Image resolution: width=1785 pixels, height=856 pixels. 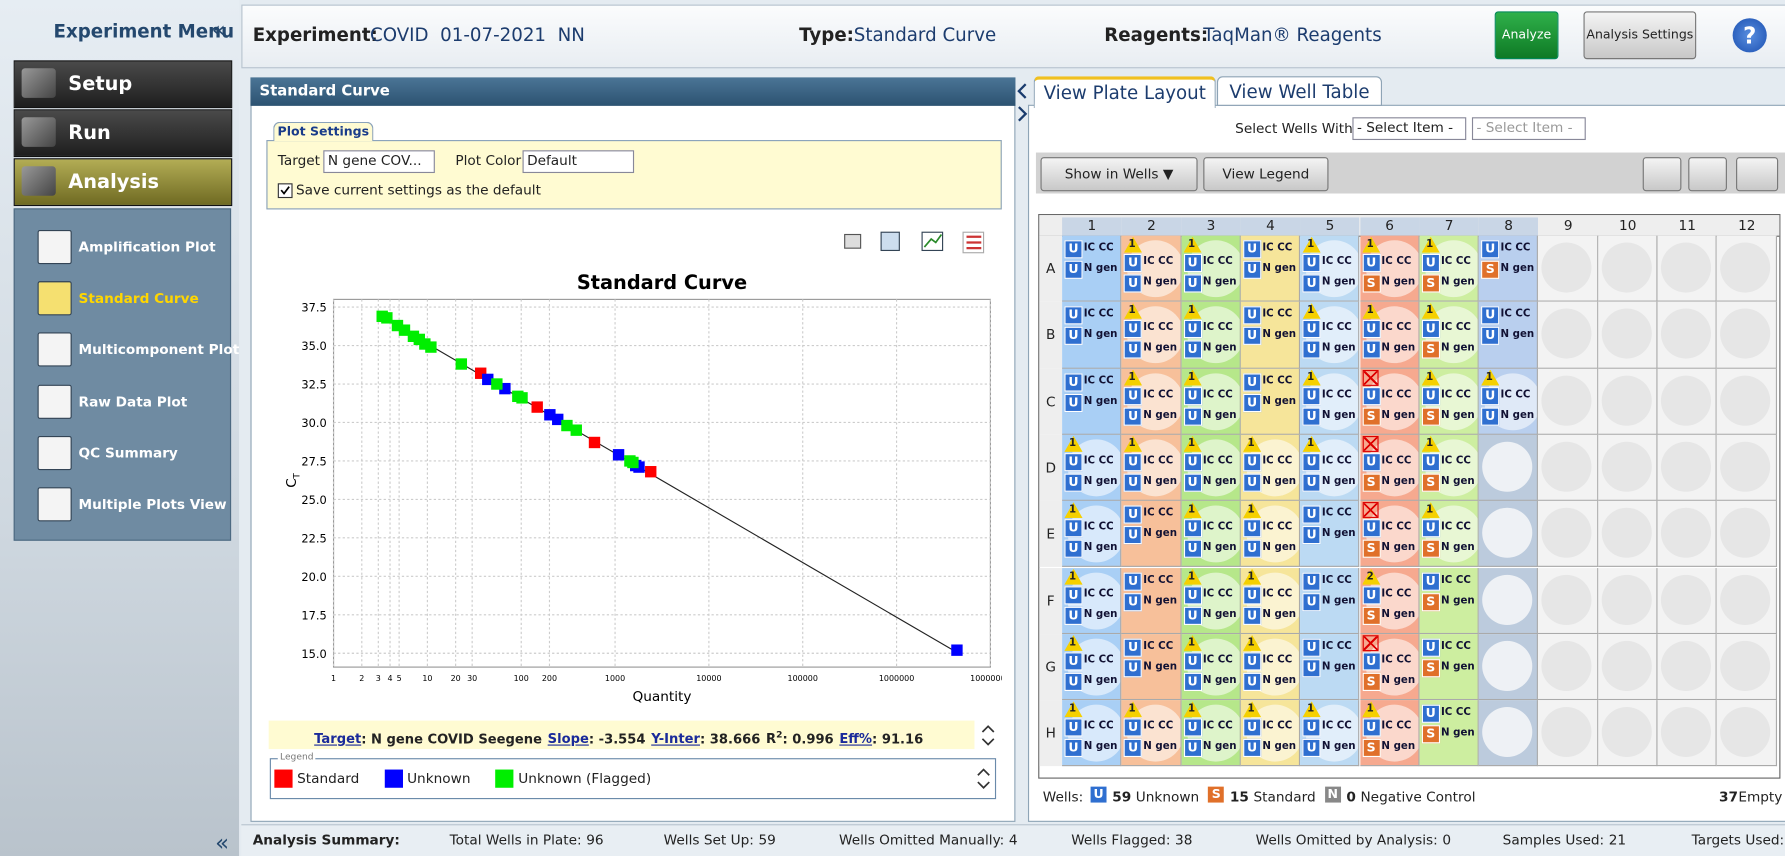 I want to click on tab-active: View Plate Layout, so click(x=1124, y=92).